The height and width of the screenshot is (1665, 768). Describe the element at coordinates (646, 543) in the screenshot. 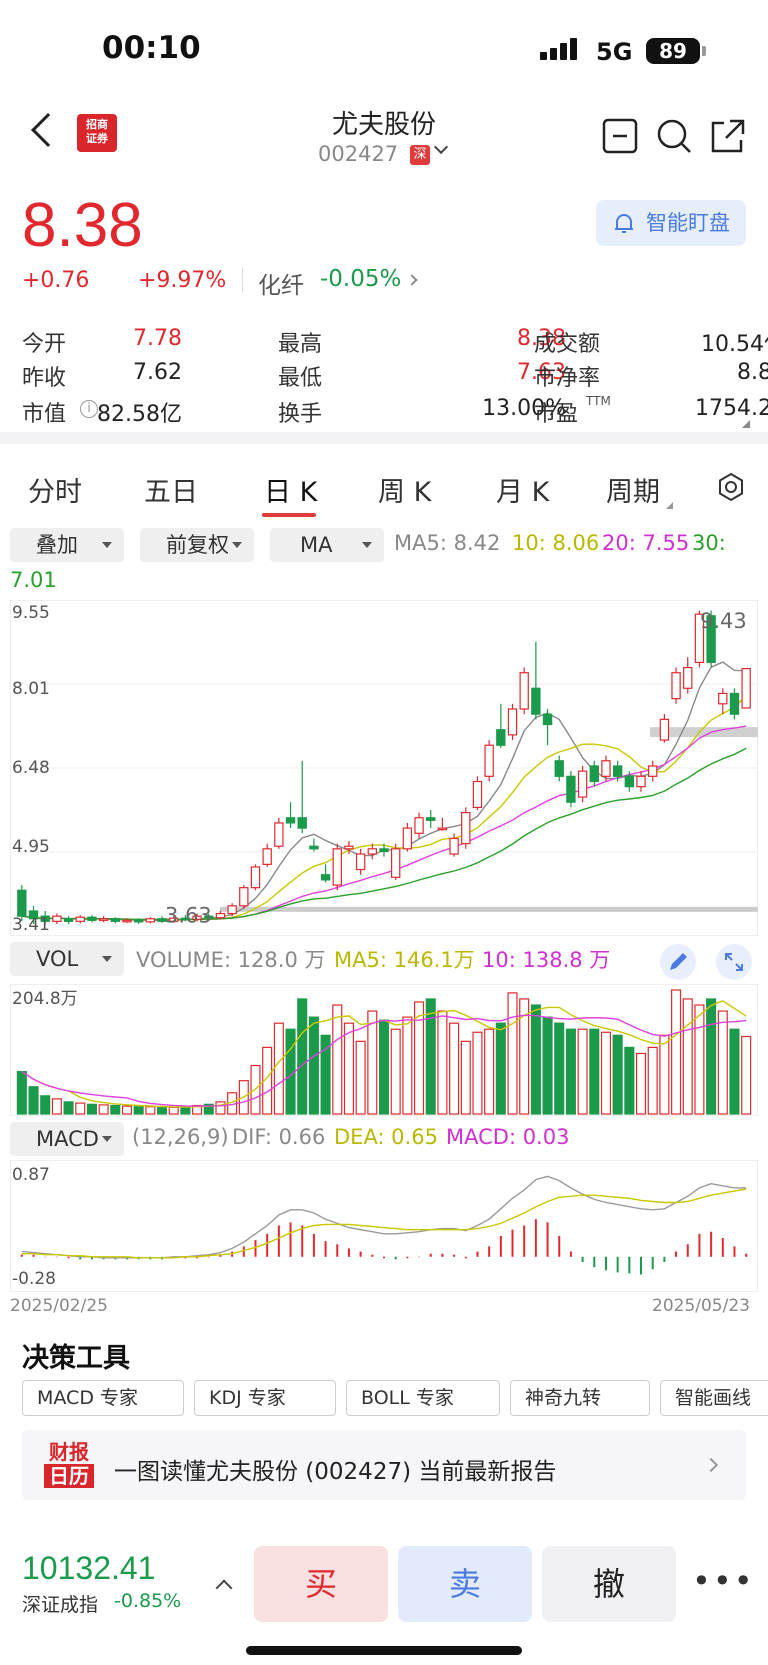

I see `ma20-legend: 20: 7.55` at that location.